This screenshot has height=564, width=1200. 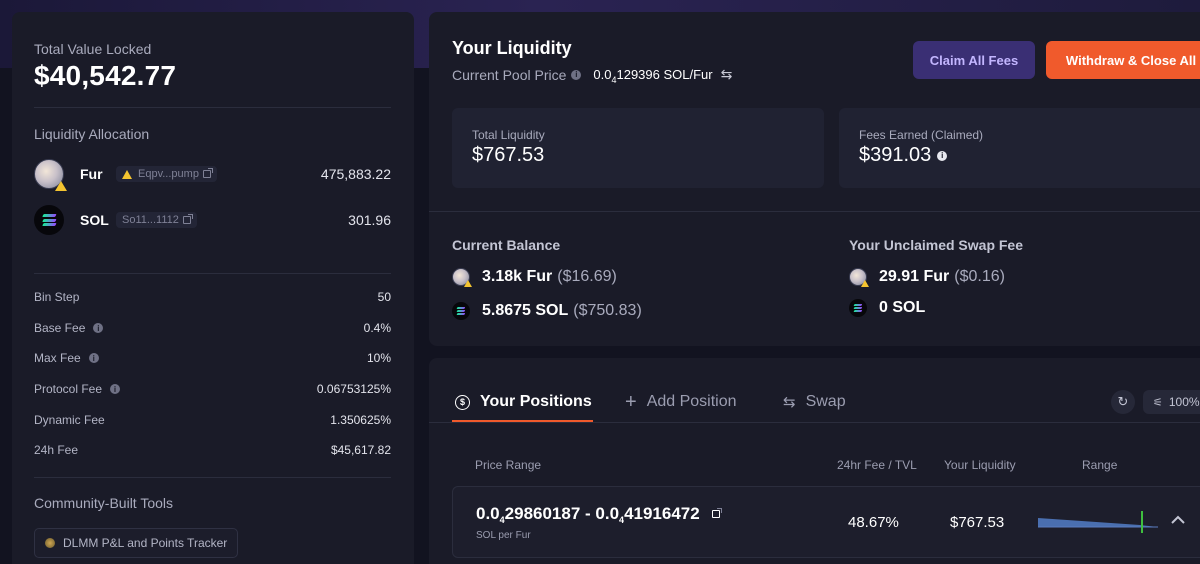 I want to click on fee-row-bin-step: Bin Step 50, so click(x=212, y=297).